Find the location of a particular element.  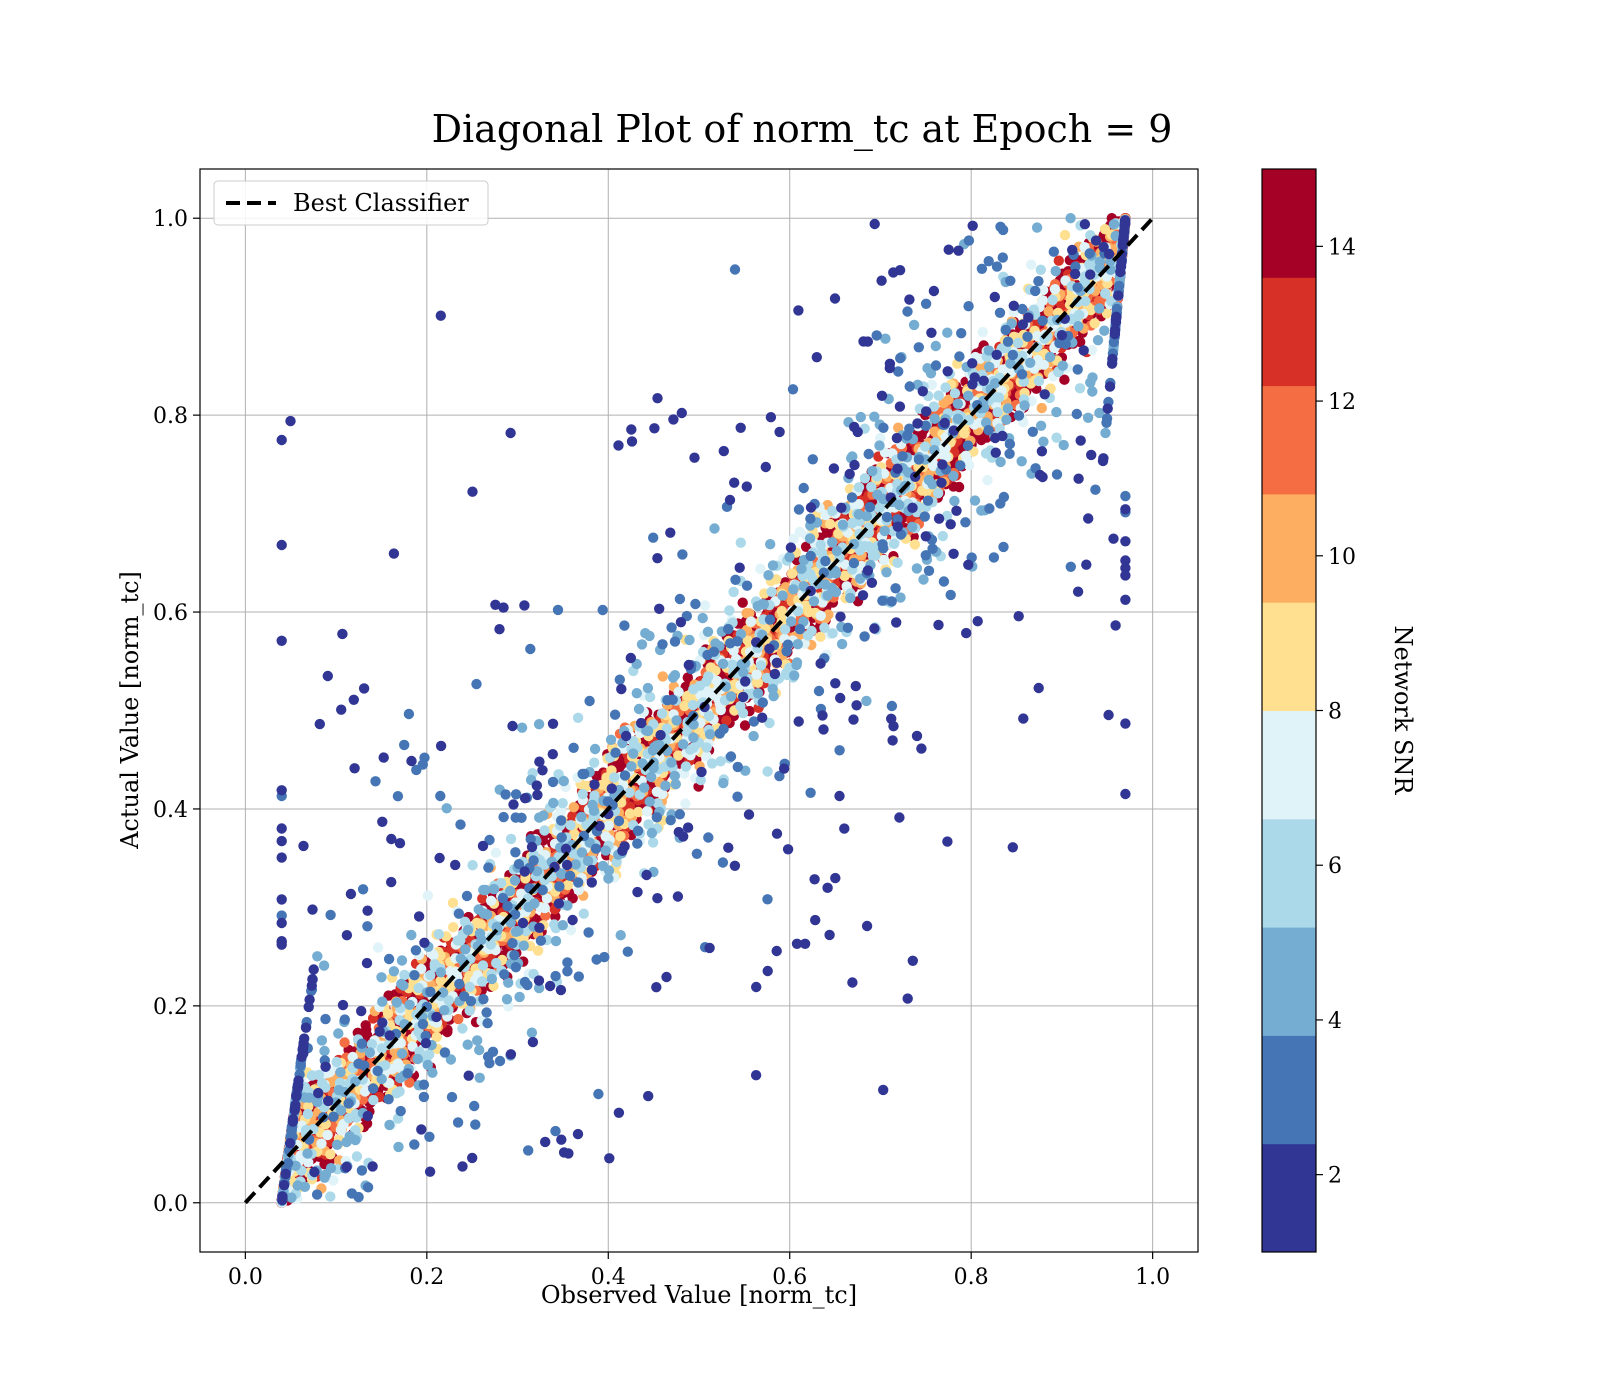

chart-title: Diagonal Plot of norm_tc at Epoch = 9 is located at coordinates (802, 129).